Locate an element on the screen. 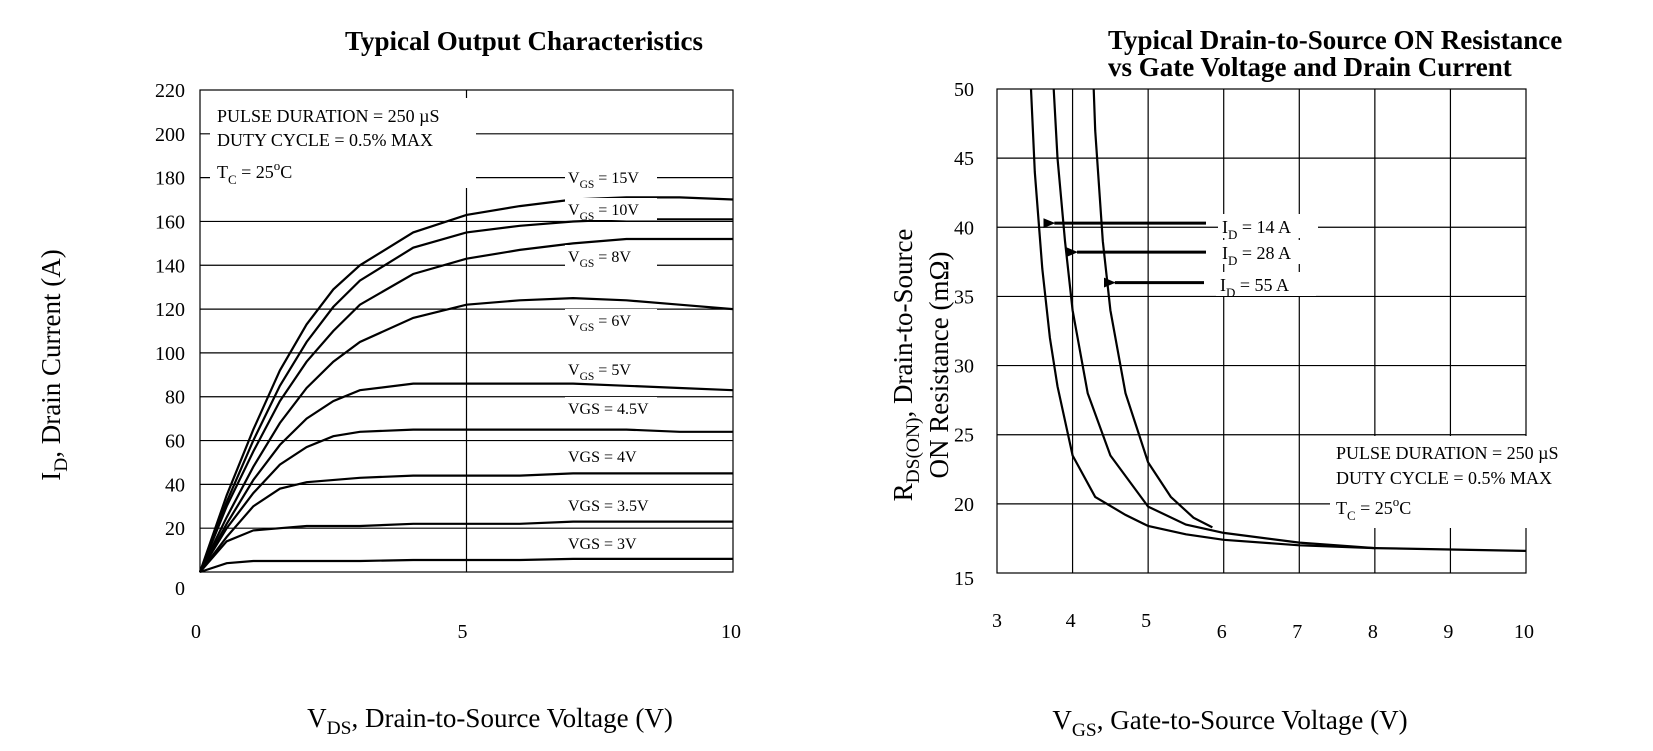  left-series-line-45V is located at coordinates (466, 500).